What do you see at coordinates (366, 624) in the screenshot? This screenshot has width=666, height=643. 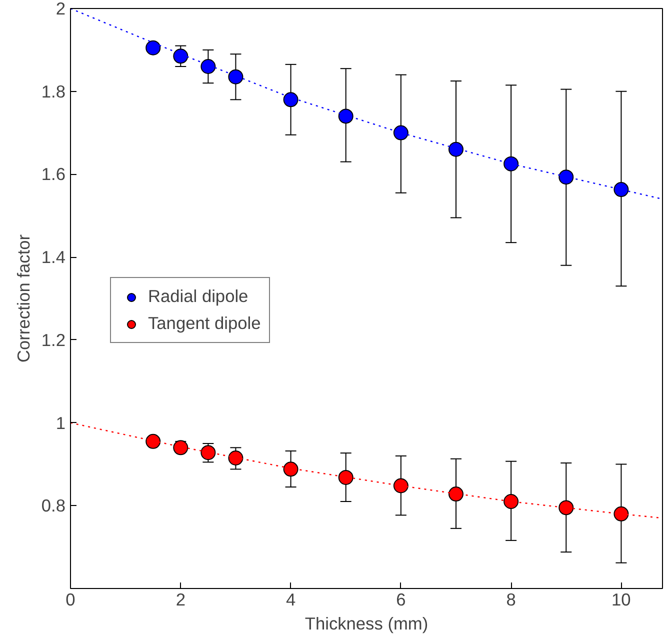 I see `x-axis-title: Thickness (mm)` at bounding box center [366, 624].